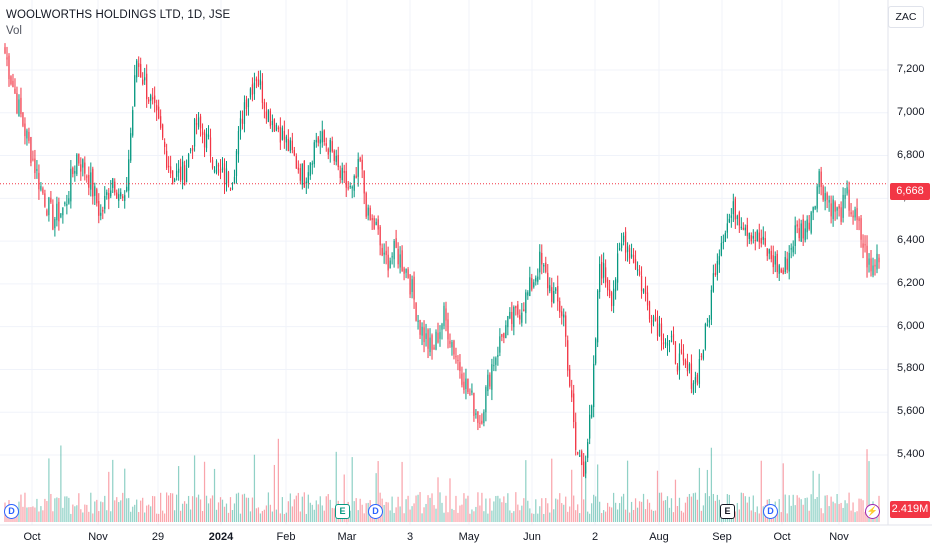 Image resolution: width=932 pixels, height=550 pixels. I want to click on price-tick-label: 6,800, so click(911, 154).